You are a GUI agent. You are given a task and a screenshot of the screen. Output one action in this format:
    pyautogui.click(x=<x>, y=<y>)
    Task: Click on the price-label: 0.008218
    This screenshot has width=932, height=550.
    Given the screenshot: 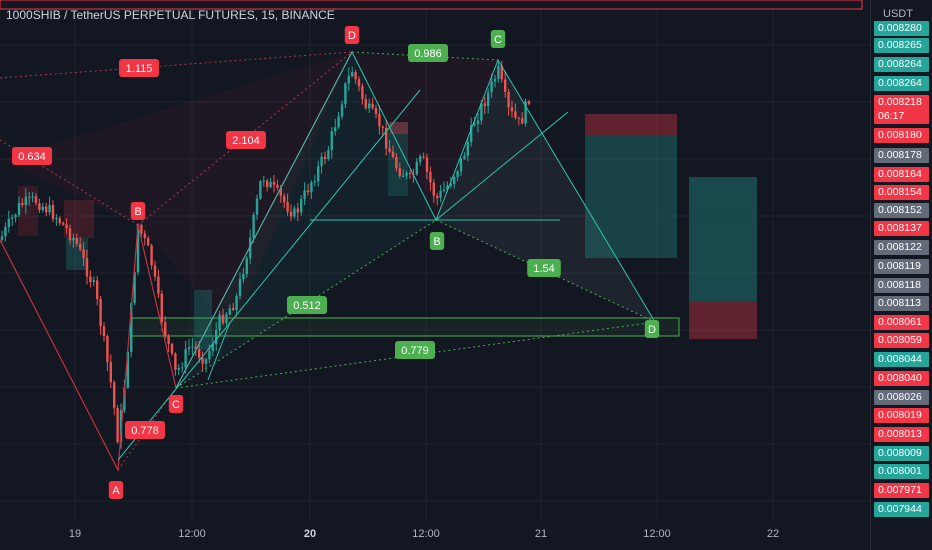 What is the action you would take?
    pyautogui.click(x=901, y=102)
    